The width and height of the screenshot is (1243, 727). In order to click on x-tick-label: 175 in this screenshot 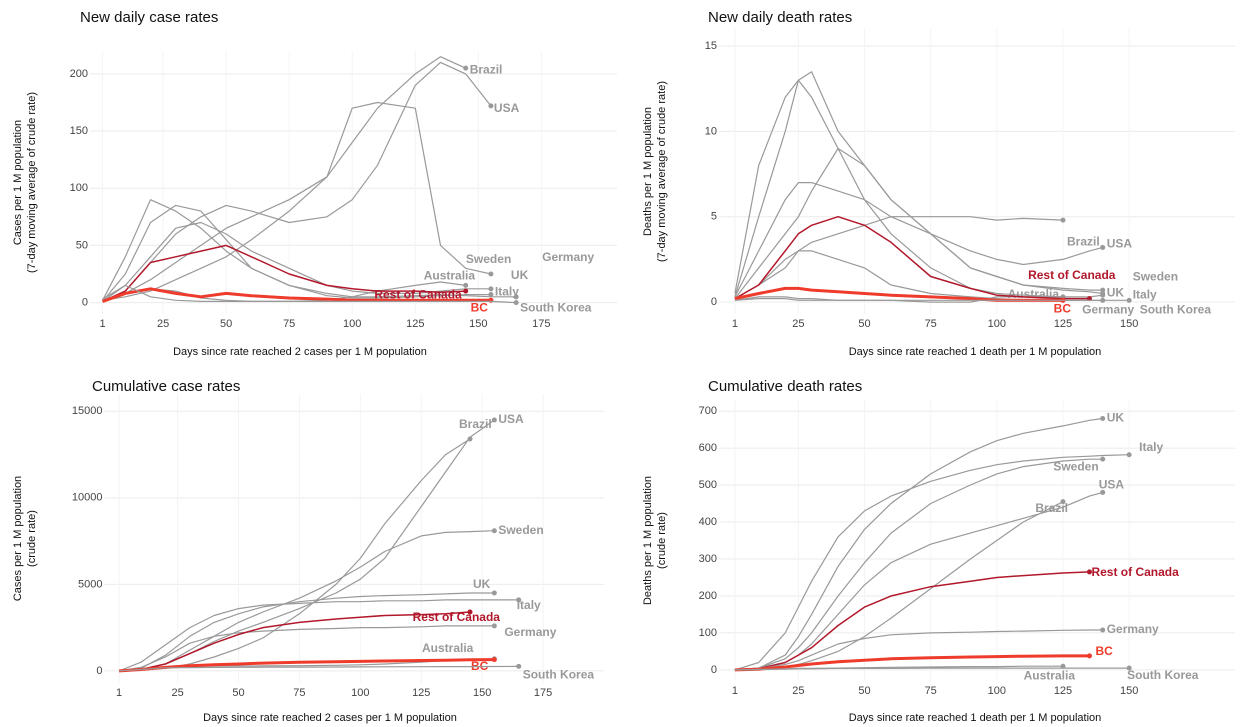, I will do `click(541, 324)`.